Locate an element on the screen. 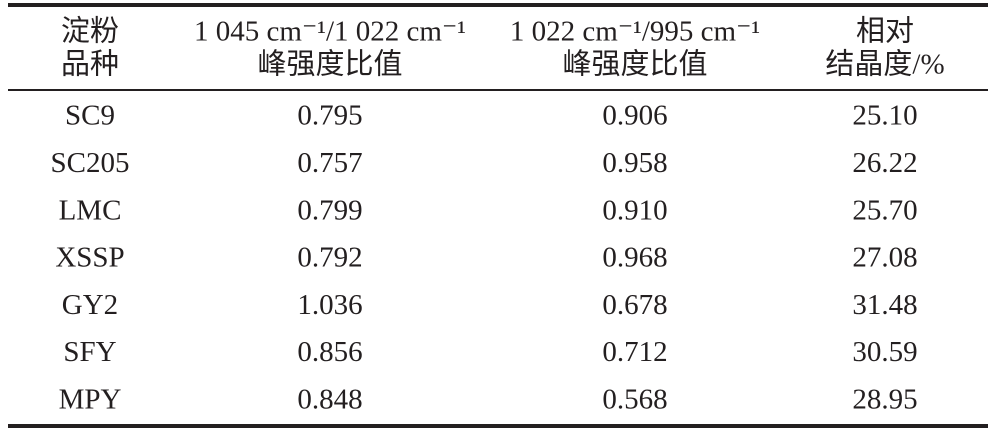 The image size is (996, 436). table-cell: 0.568 is located at coordinates (634, 399).